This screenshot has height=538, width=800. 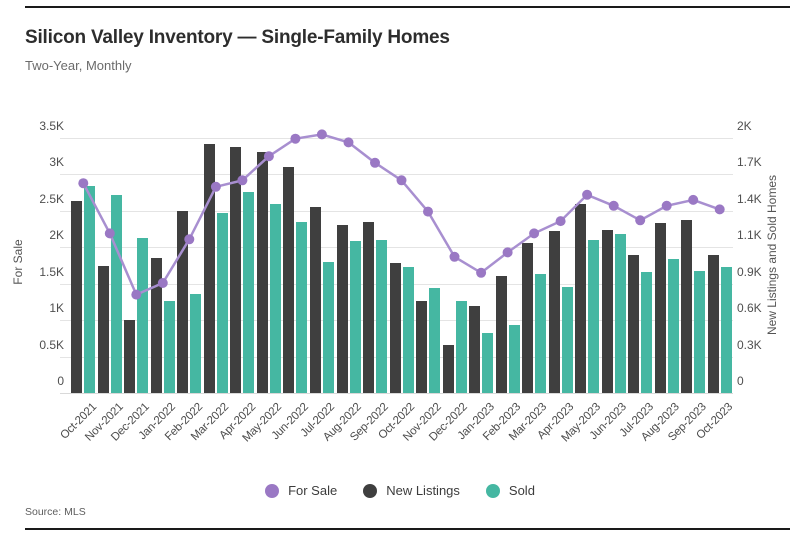 I want to click on bar-sold-Aug-2023, so click(x=673, y=326).